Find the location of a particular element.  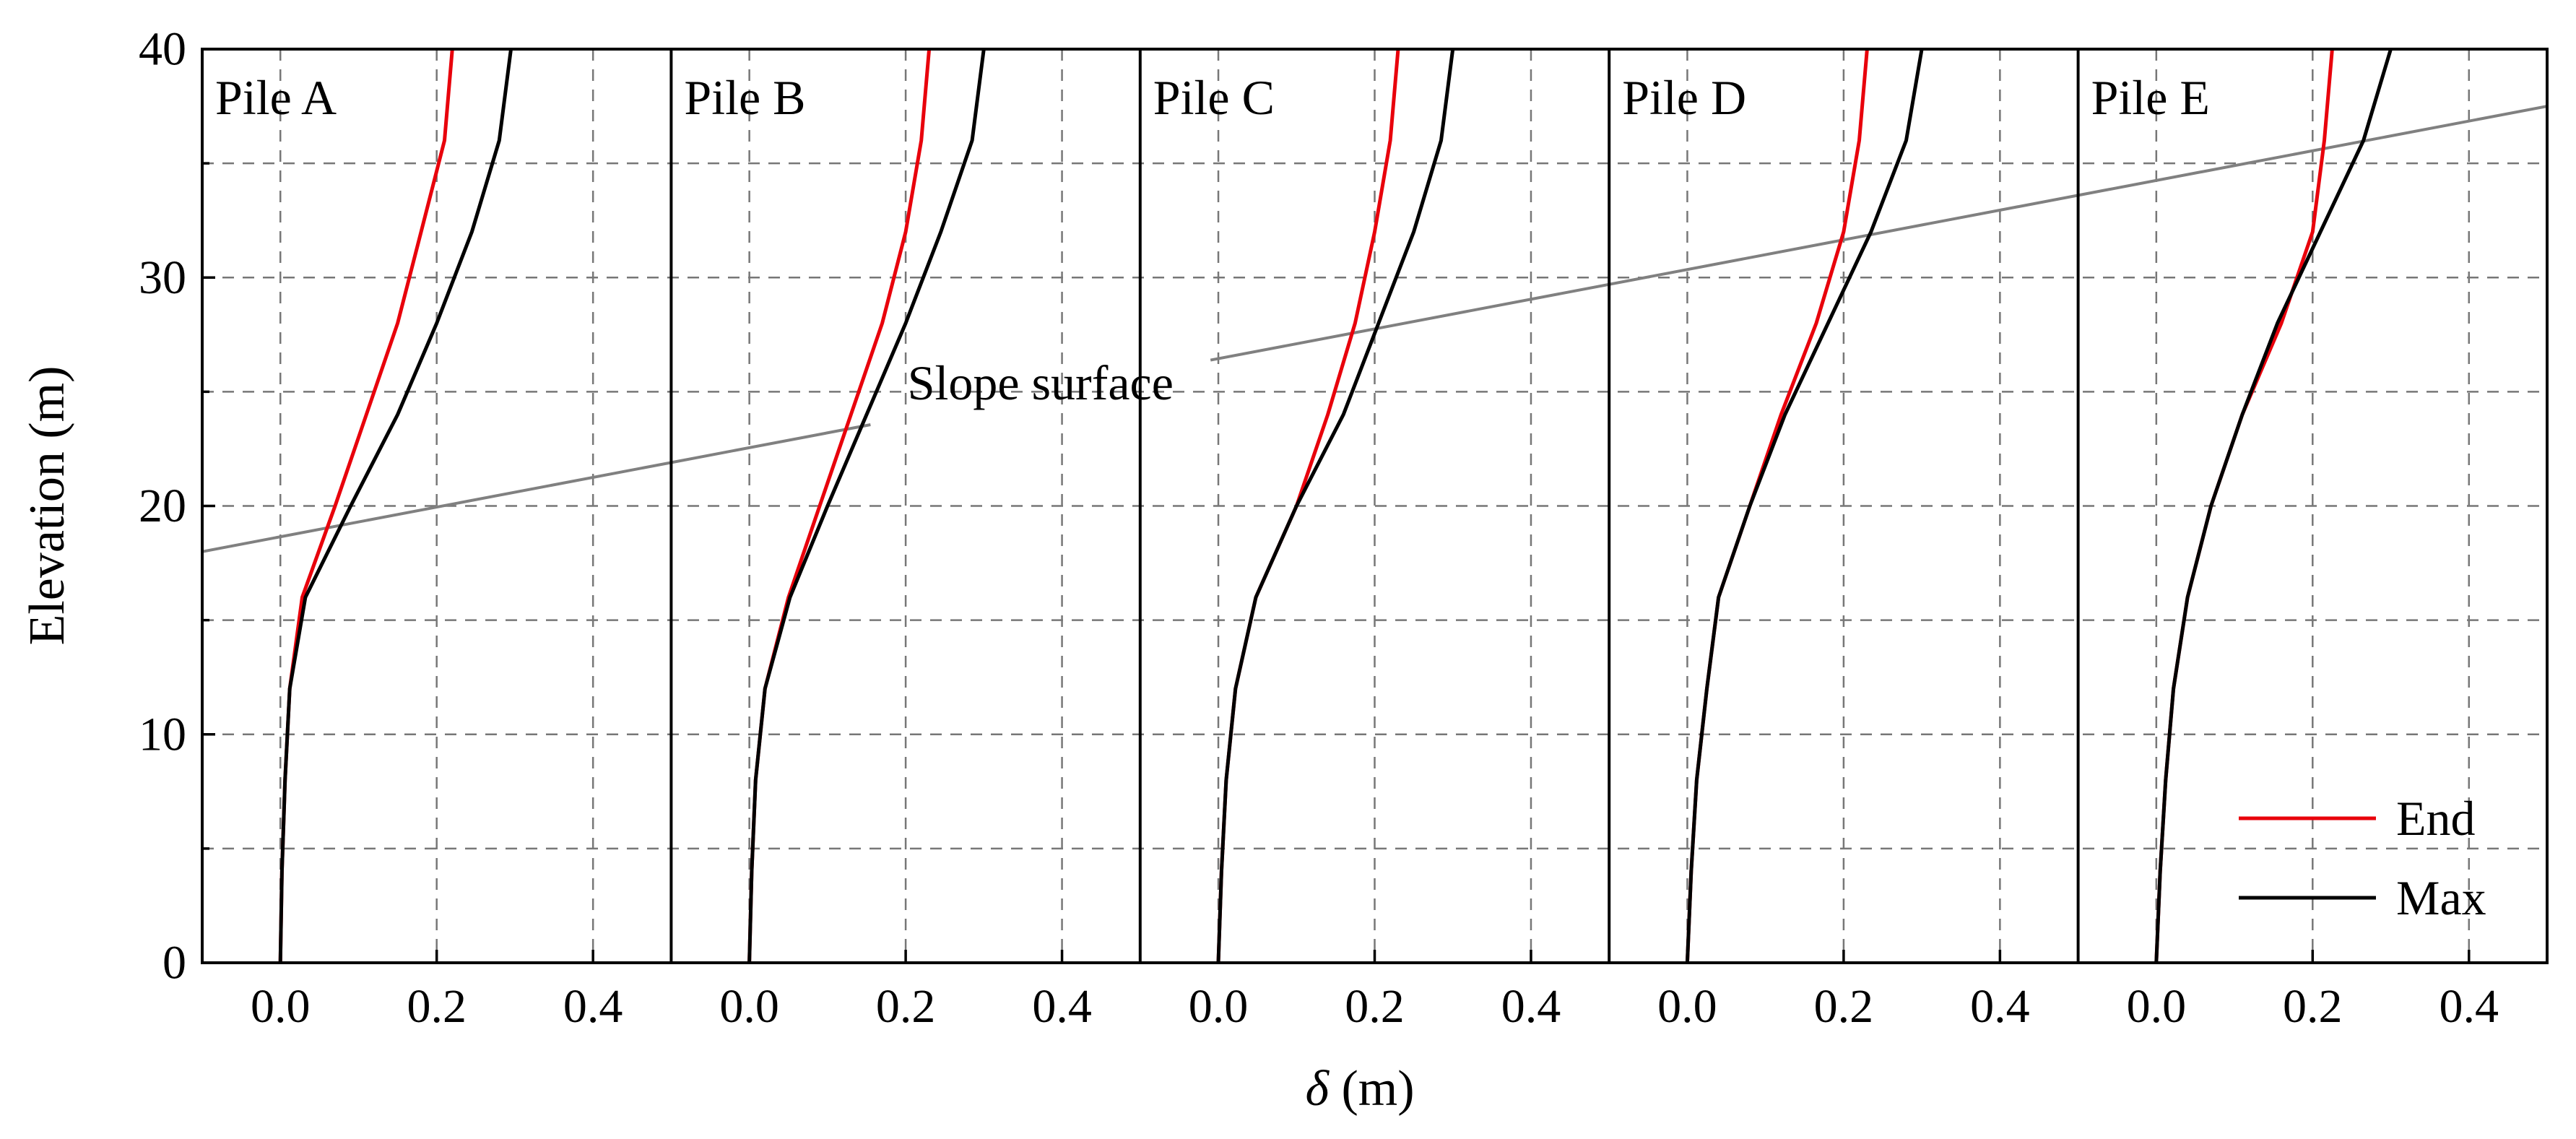

y-tick-label: 20 is located at coordinates (162, 506).